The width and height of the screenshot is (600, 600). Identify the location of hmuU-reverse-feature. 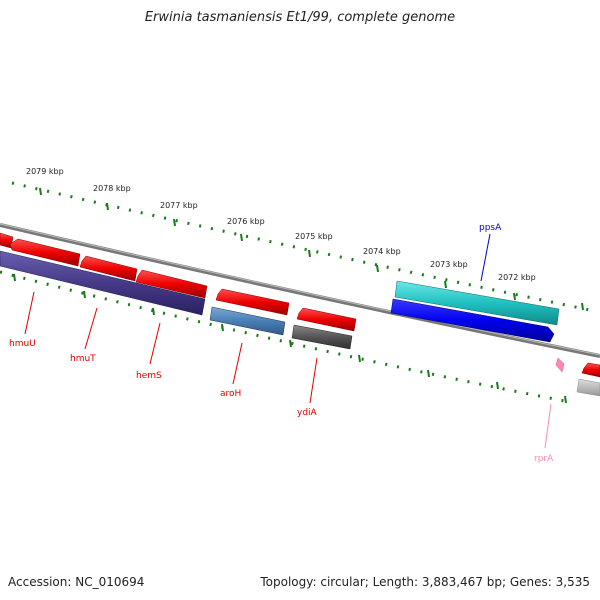
(103, 283).